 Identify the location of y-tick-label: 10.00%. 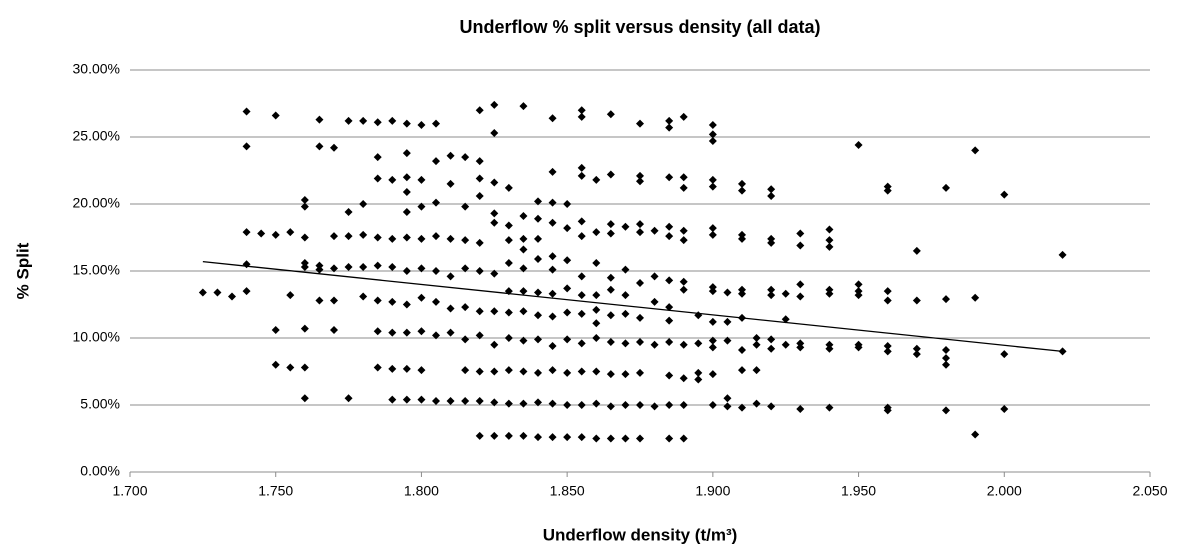
(96, 337).